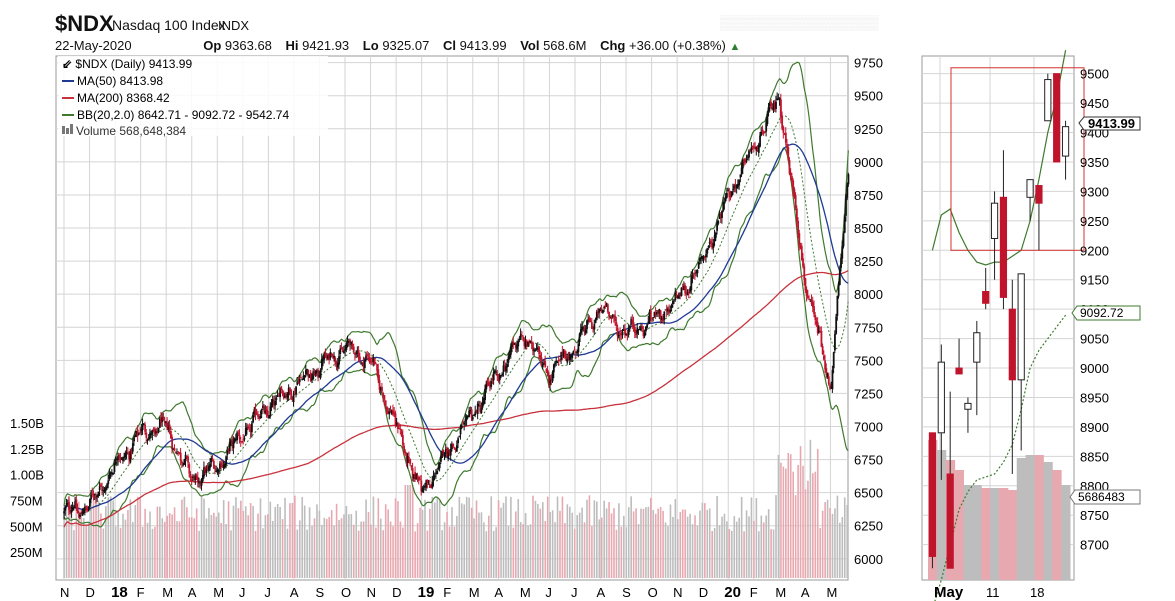 The height and width of the screenshot is (601, 1175). Describe the element at coordinates (27, 449) in the screenshot. I see `volume-tick-label: 1.25B` at that location.